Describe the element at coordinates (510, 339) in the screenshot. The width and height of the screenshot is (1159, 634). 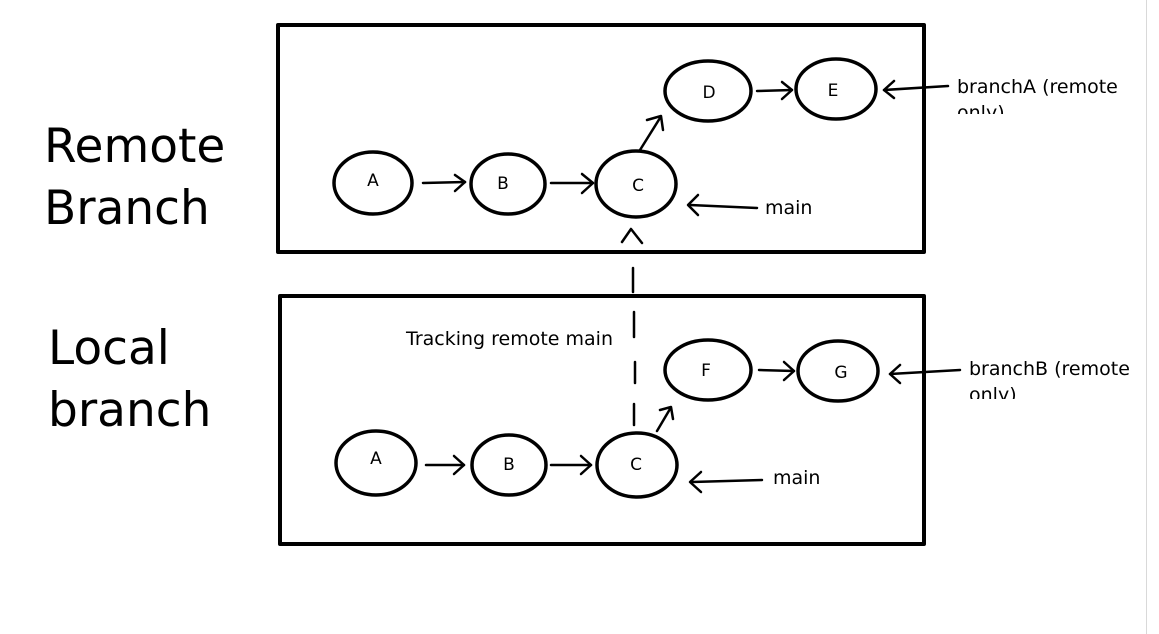
I see `tracking-label: Tracking remote main` at that location.